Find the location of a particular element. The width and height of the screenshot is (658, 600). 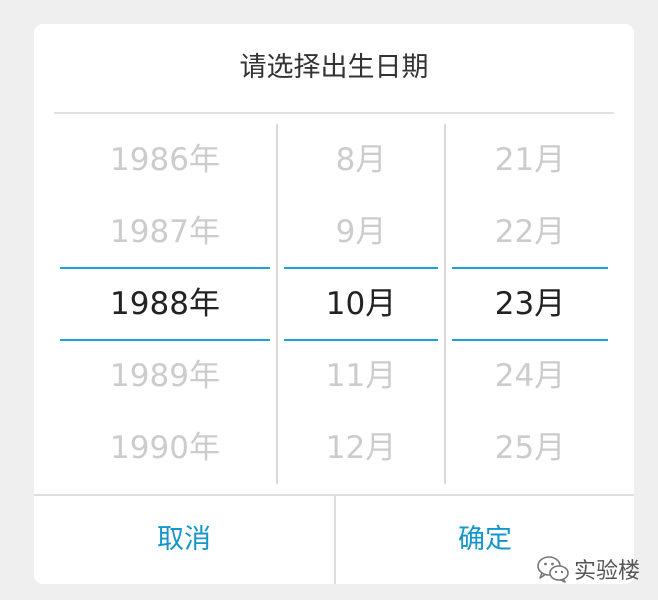

button-divider is located at coordinates (335, 539).